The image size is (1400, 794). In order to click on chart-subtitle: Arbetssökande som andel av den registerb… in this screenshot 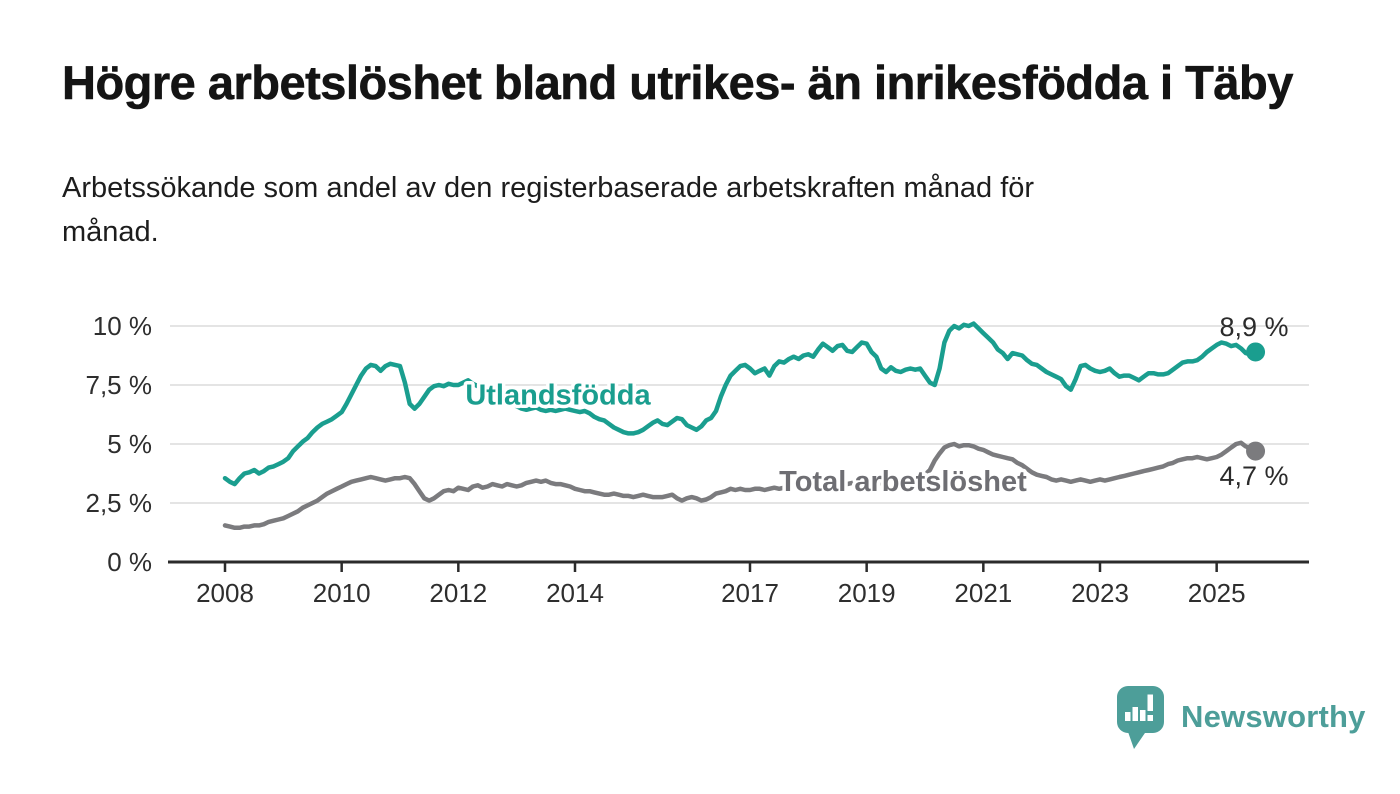, I will do `click(692, 210)`.